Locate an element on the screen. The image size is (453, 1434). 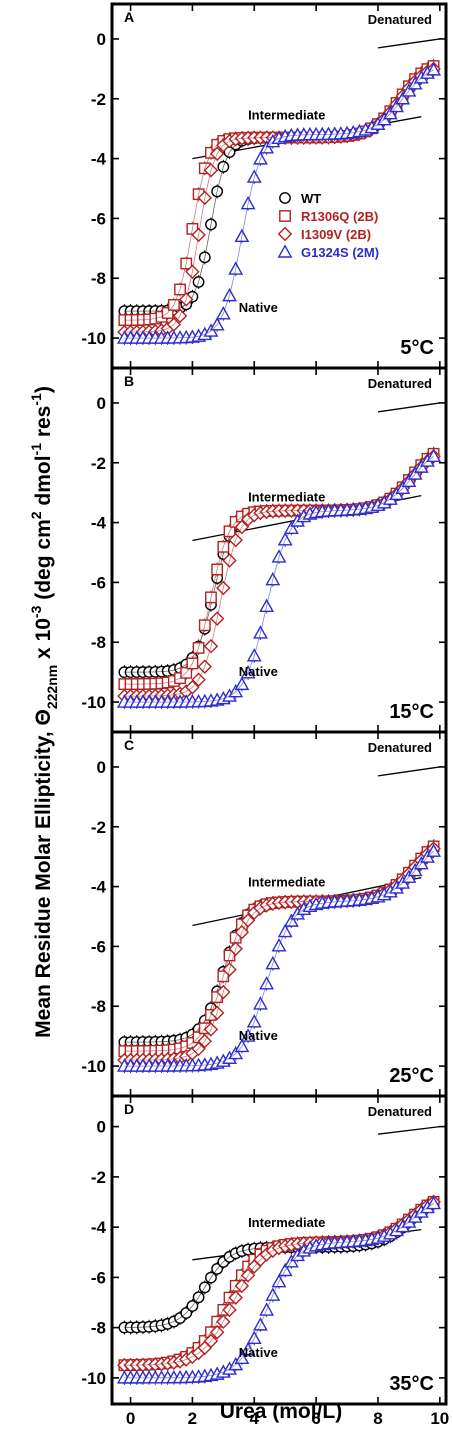
x-axis-title: Urea (mol/L) is located at coordinates (281, 1411).